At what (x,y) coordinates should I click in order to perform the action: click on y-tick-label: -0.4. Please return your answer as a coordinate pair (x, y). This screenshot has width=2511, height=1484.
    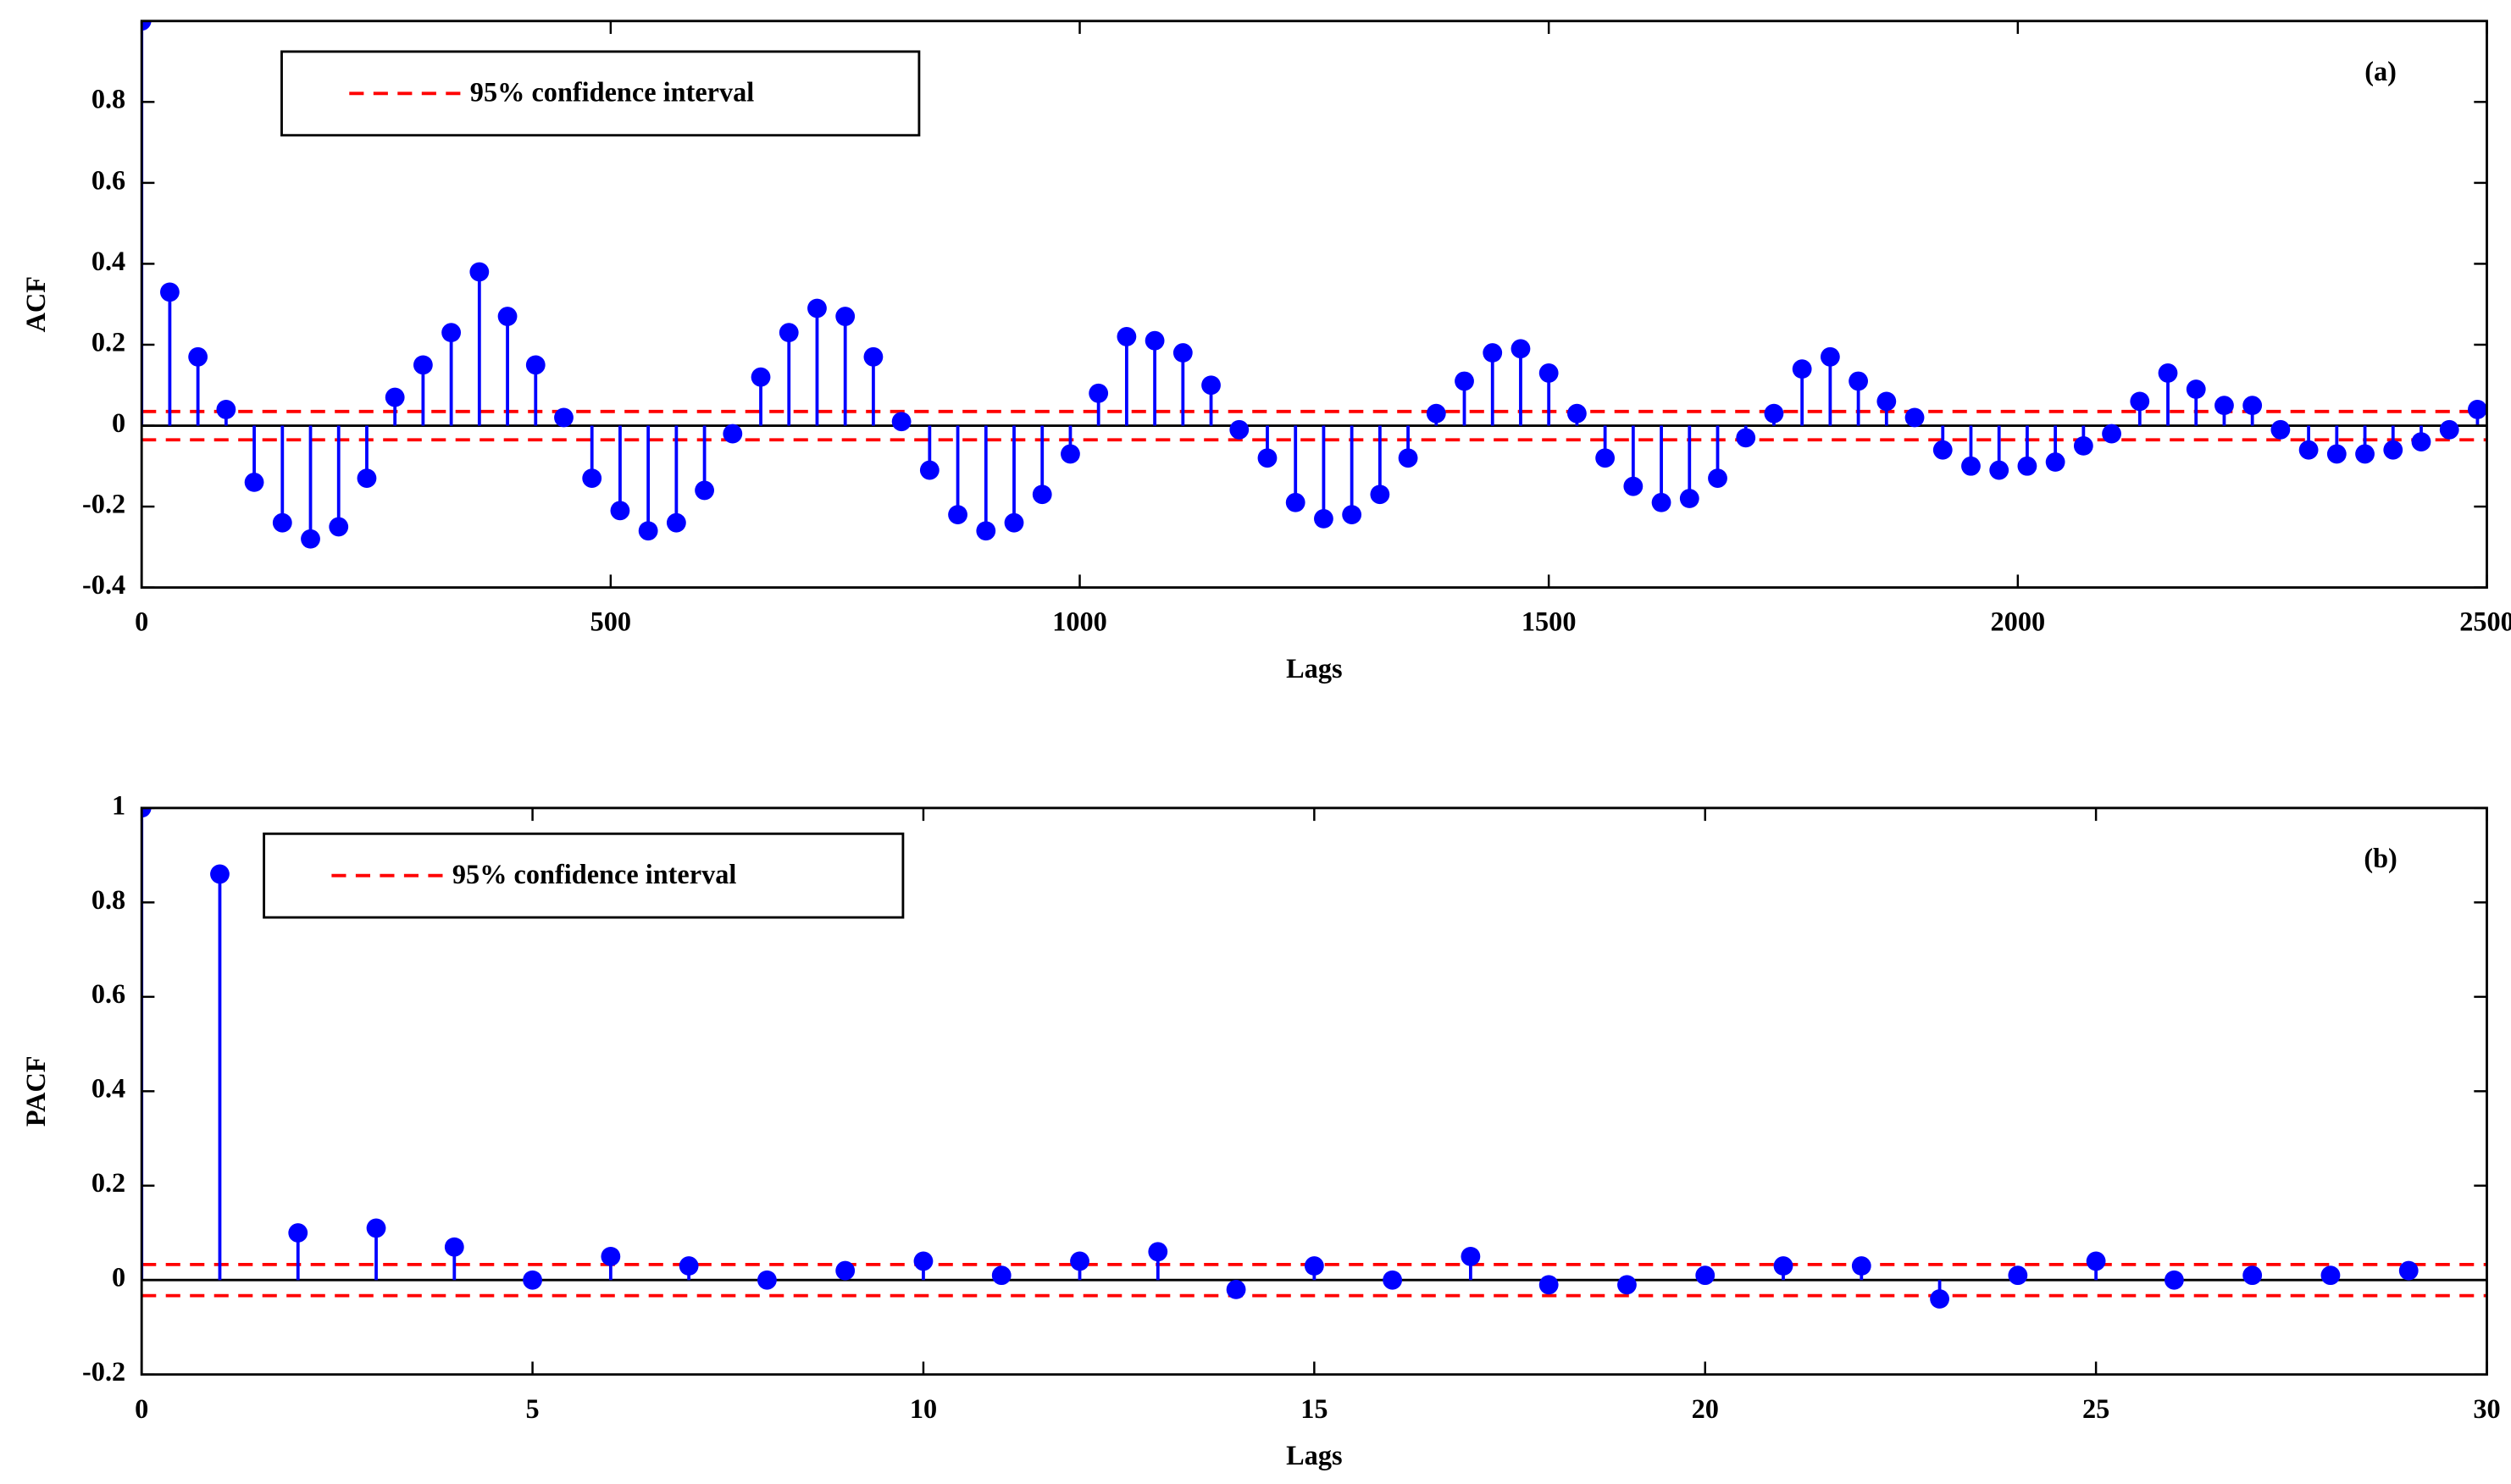
    Looking at the image, I should click on (103, 584).